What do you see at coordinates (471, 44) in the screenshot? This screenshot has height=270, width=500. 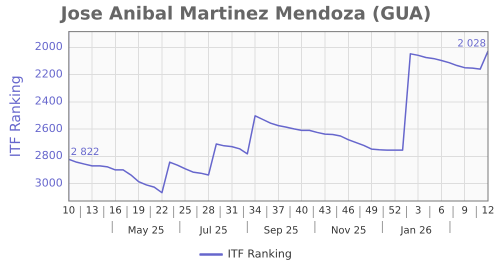 I see `data-label: 2 028` at bounding box center [471, 44].